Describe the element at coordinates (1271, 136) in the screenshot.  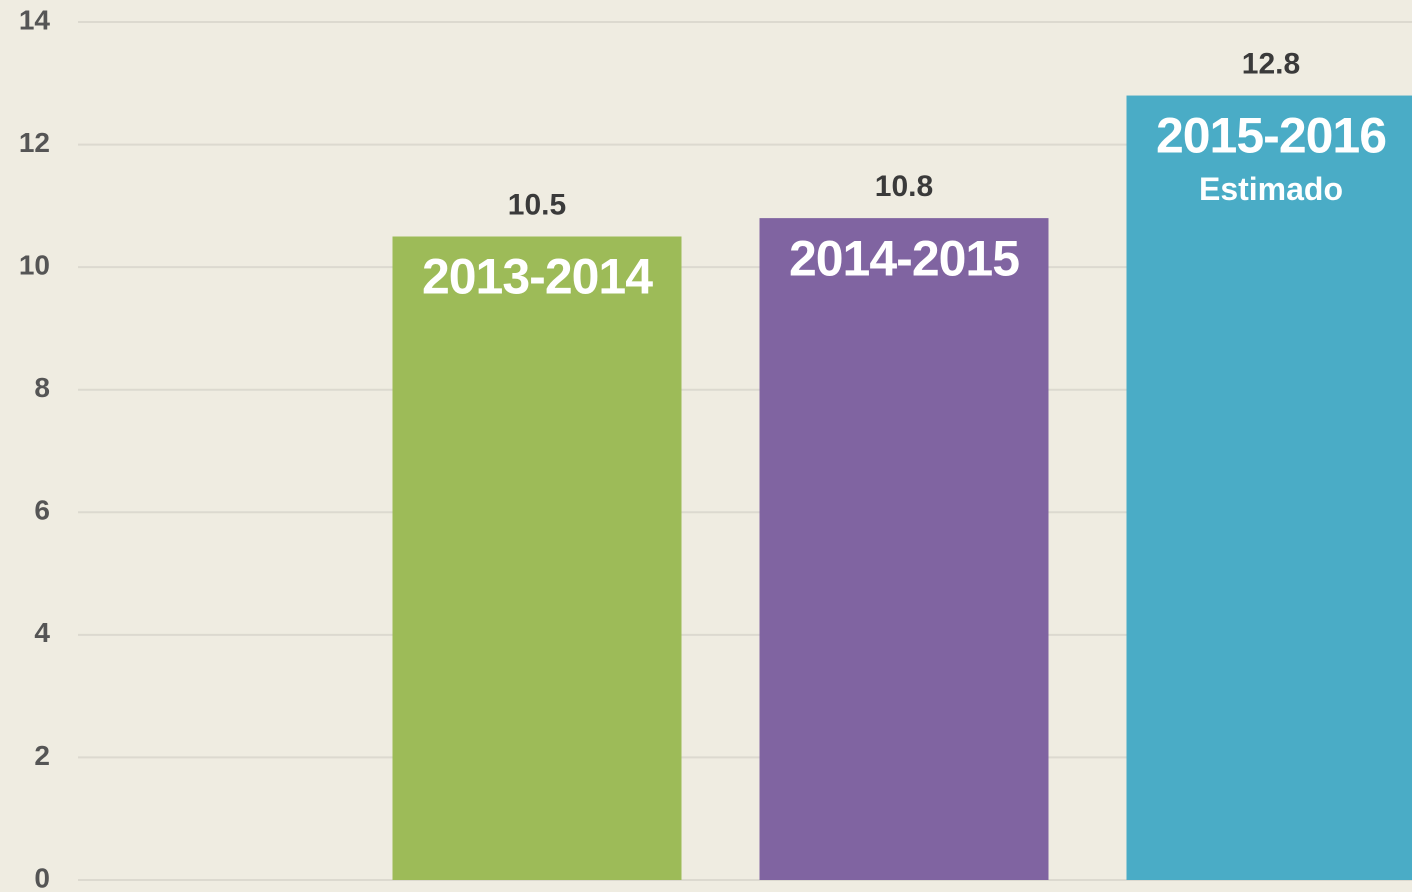
I see `category-label: 2015-2016` at that location.